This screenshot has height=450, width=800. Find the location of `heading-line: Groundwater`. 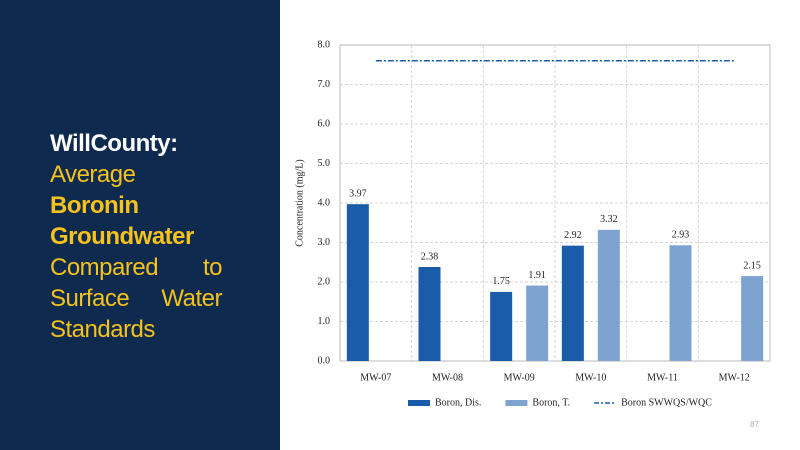

heading-line: Groundwater is located at coordinates (122, 236).